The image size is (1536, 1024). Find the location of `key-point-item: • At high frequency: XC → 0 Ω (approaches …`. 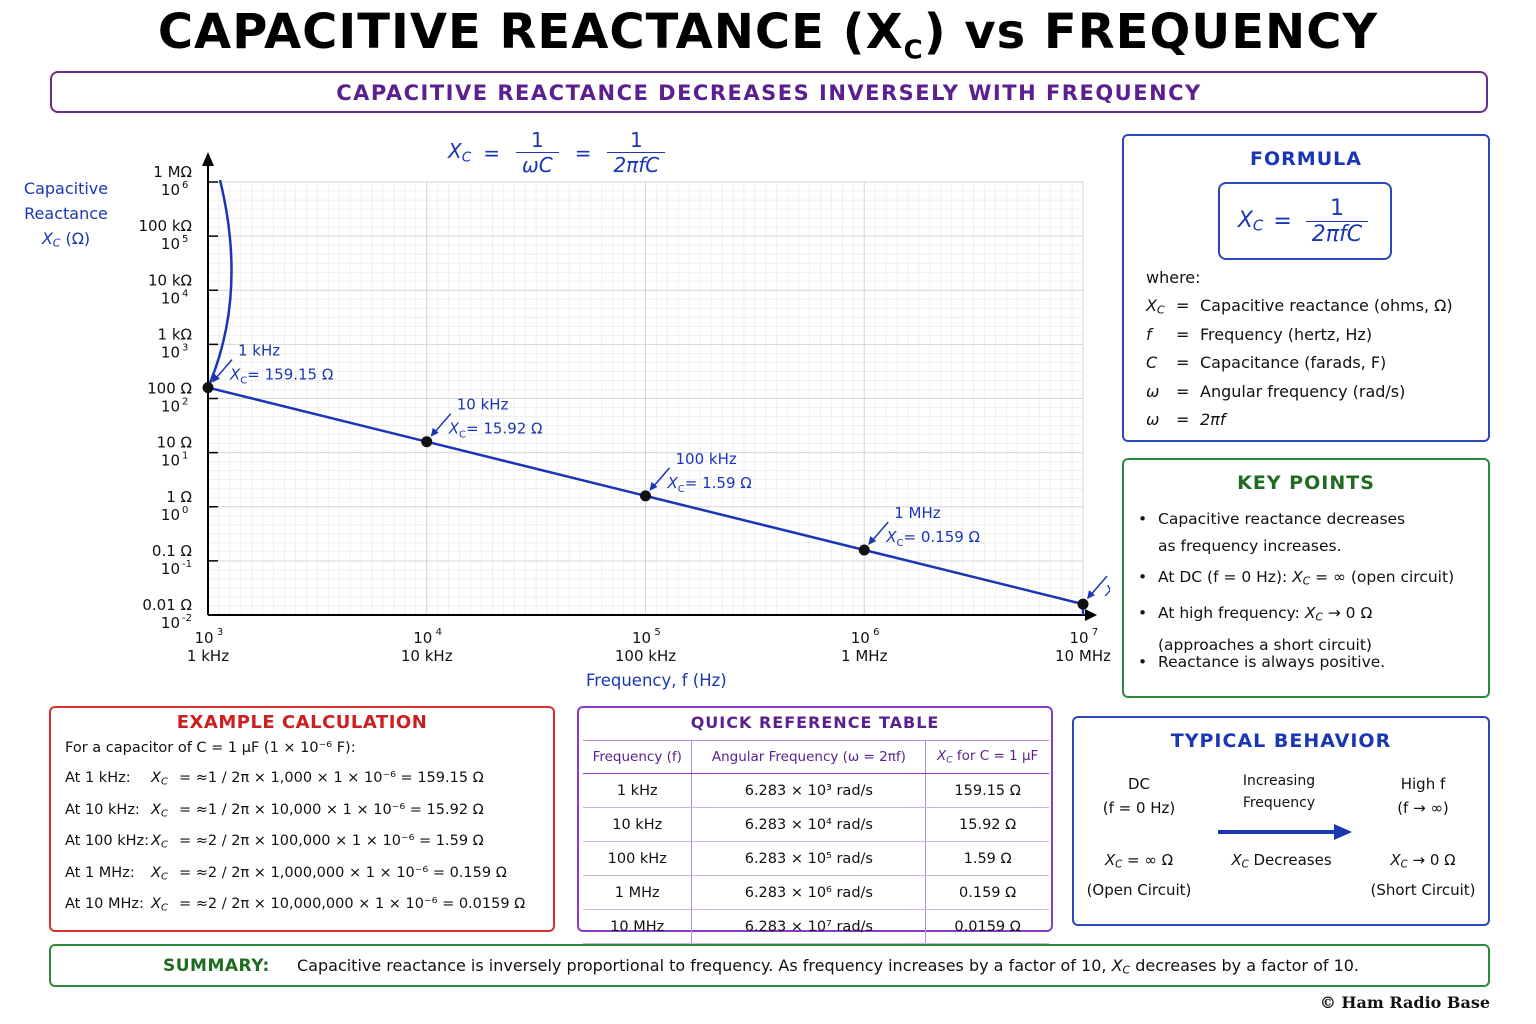

key-point-item: • At high frequency: XC → 0 Ω (approaches … is located at coordinates (1255, 629).